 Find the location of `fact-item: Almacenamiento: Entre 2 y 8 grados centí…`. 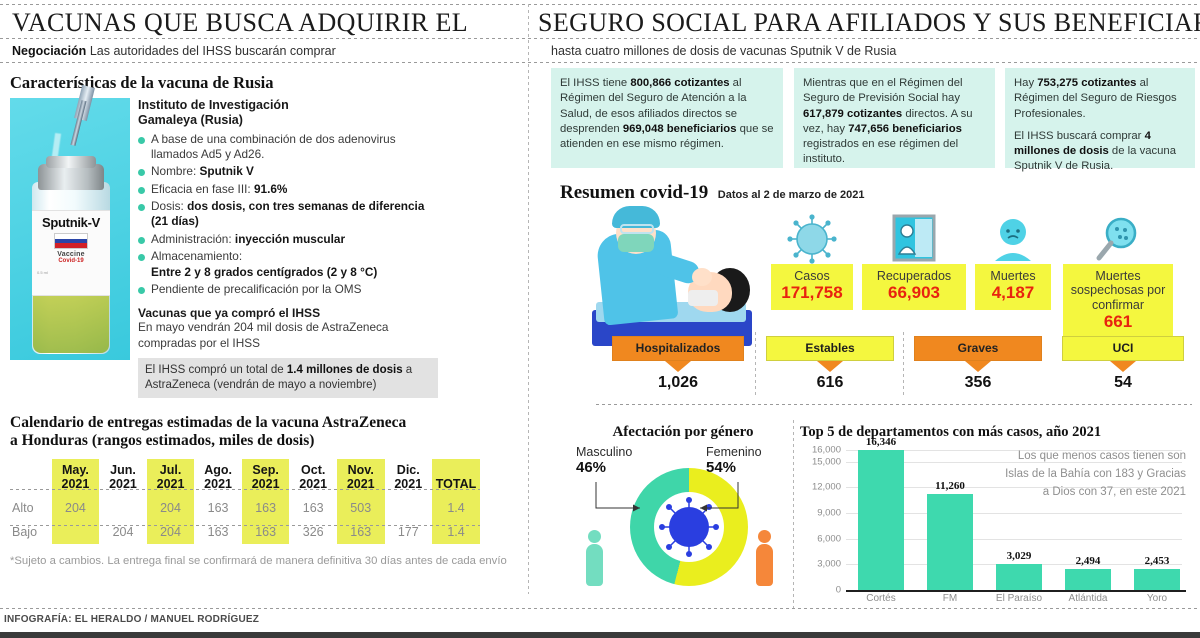

fact-item: Almacenamiento: Entre 2 y 8 grados centí… is located at coordinates (288, 264).